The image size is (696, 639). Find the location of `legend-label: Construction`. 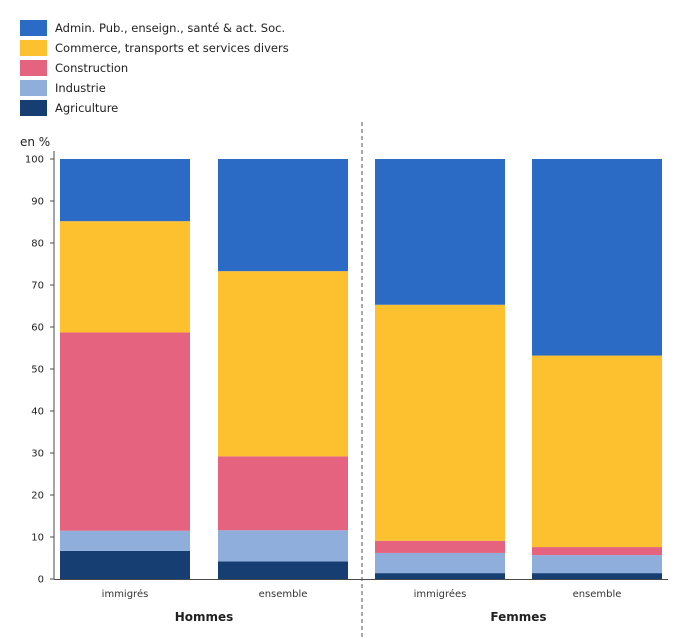

legend-label: Construction is located at coordinates (92, 68).